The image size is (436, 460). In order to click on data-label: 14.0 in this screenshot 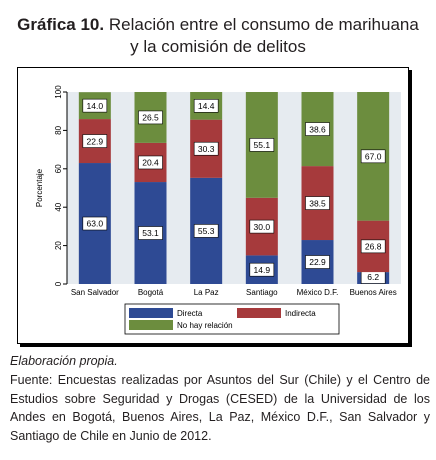, I will do `click(95, 106)`.